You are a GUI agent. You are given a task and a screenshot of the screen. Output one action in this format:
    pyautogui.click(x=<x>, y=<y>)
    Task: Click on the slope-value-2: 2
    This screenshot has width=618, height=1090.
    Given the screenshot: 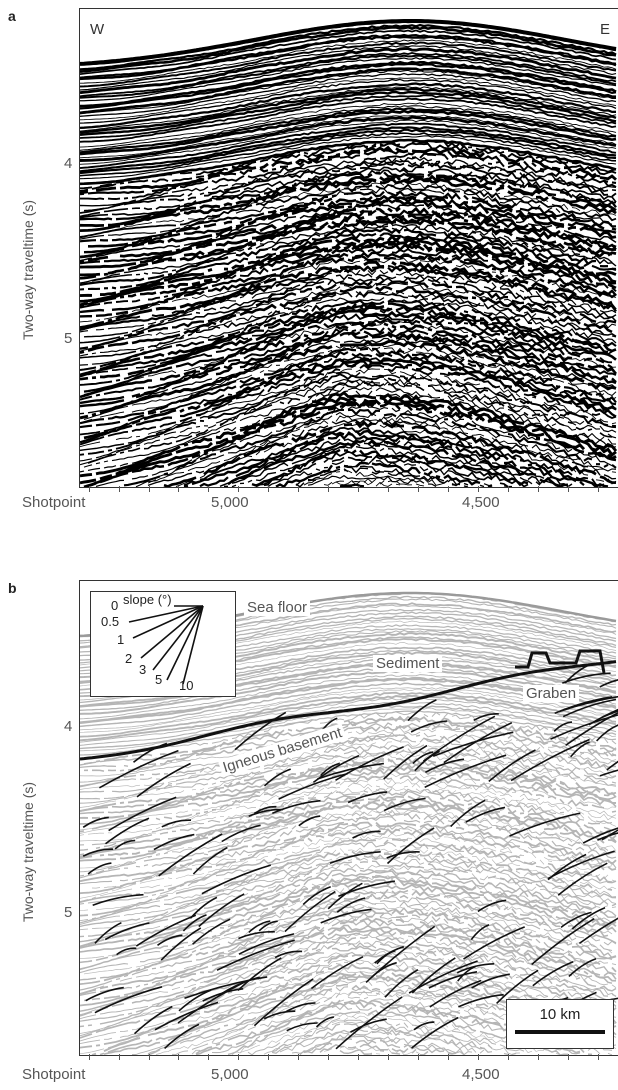 What is the action you would take?
    pyautogui.click(x=129, y=658)
    